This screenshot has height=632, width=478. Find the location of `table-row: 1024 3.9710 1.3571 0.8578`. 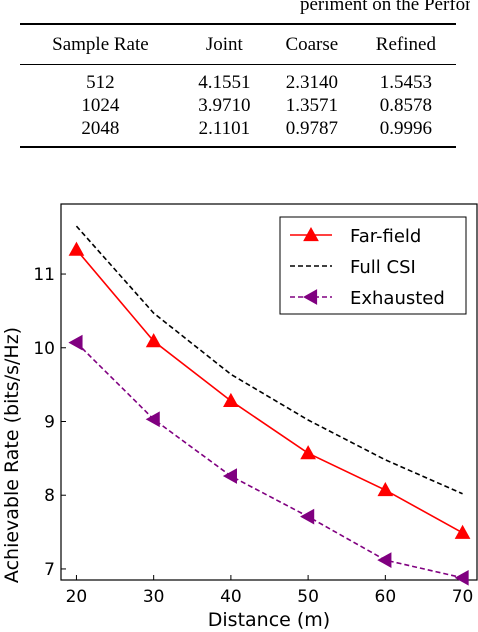

table-row: 1024 3.9710 1.3571 0.8578 is located at coordinates (238, 105).